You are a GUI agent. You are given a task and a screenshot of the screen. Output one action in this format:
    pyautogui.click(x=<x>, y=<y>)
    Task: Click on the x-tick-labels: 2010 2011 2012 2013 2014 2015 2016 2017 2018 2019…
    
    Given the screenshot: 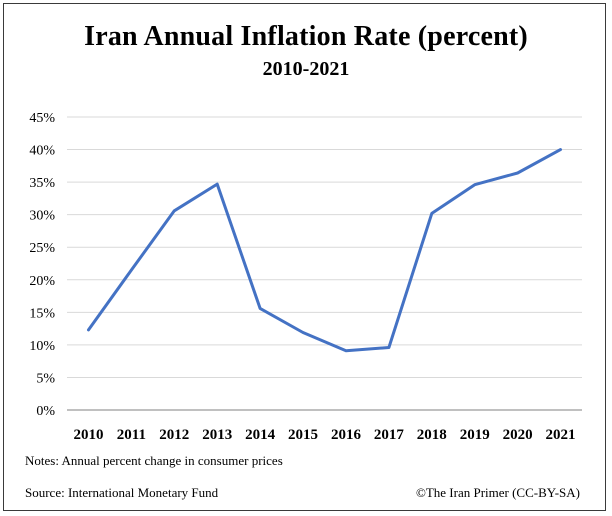 What is the action you would take?
    pyautogui.click(x=324, y=435)
    